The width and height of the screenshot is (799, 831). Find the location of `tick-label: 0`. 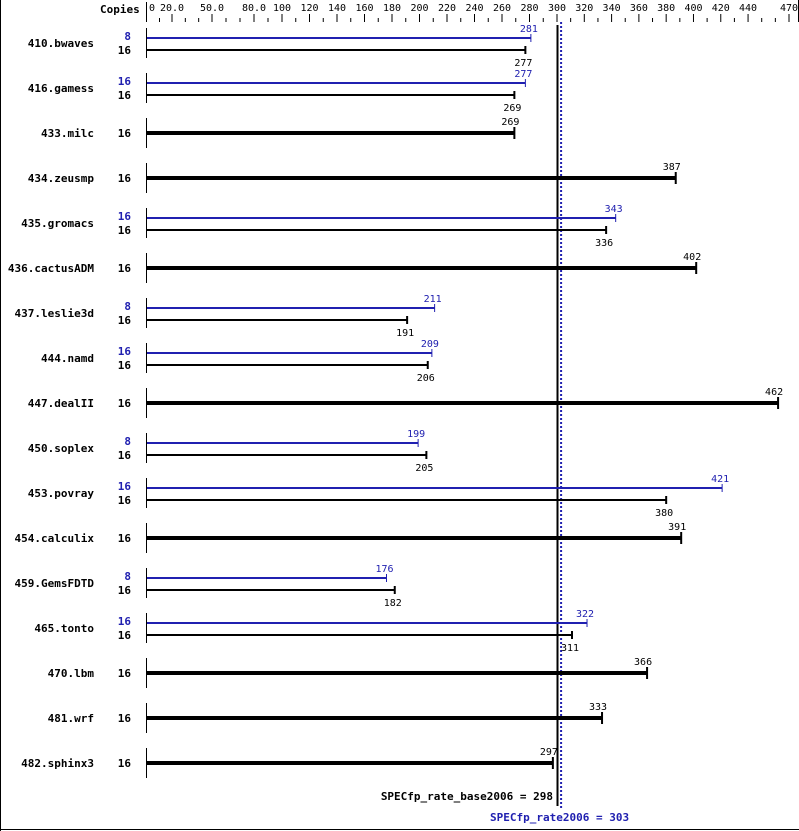

tick-label: 0 is located at coordinates (152, 8).